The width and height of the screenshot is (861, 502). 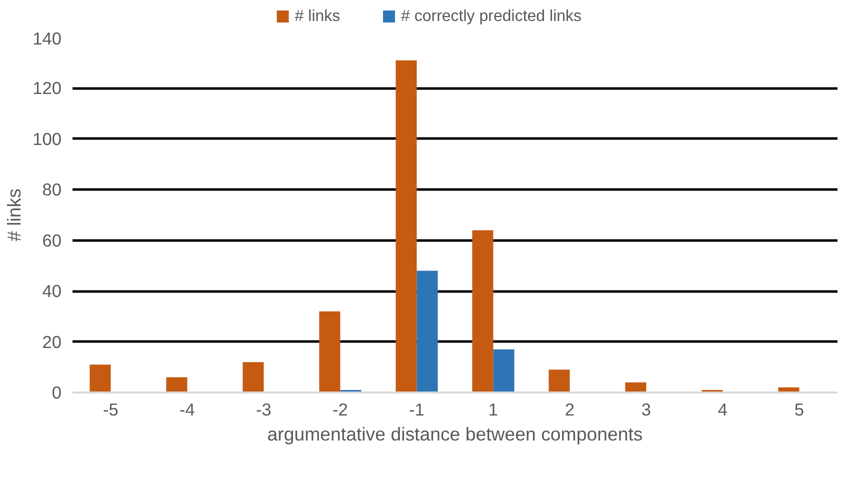 What do you see at coordinates (47, 38) in the screenshot?
I see `y-tick-label: 140` at bounding box center [47, 38].